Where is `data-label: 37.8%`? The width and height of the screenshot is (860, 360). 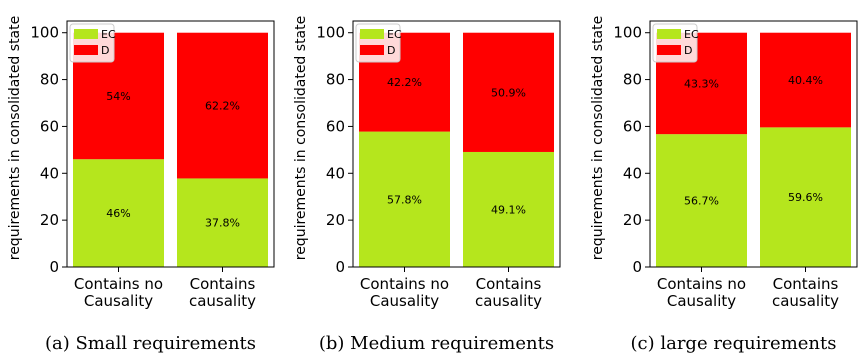
data-label: 37.8% is located at coordinates (222, 223).